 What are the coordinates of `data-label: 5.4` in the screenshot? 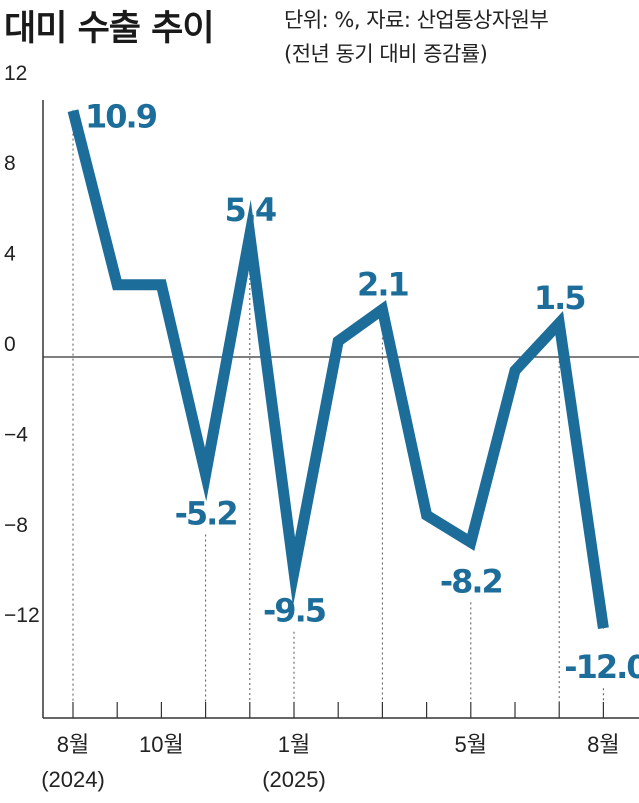 It's located at (249, 210).